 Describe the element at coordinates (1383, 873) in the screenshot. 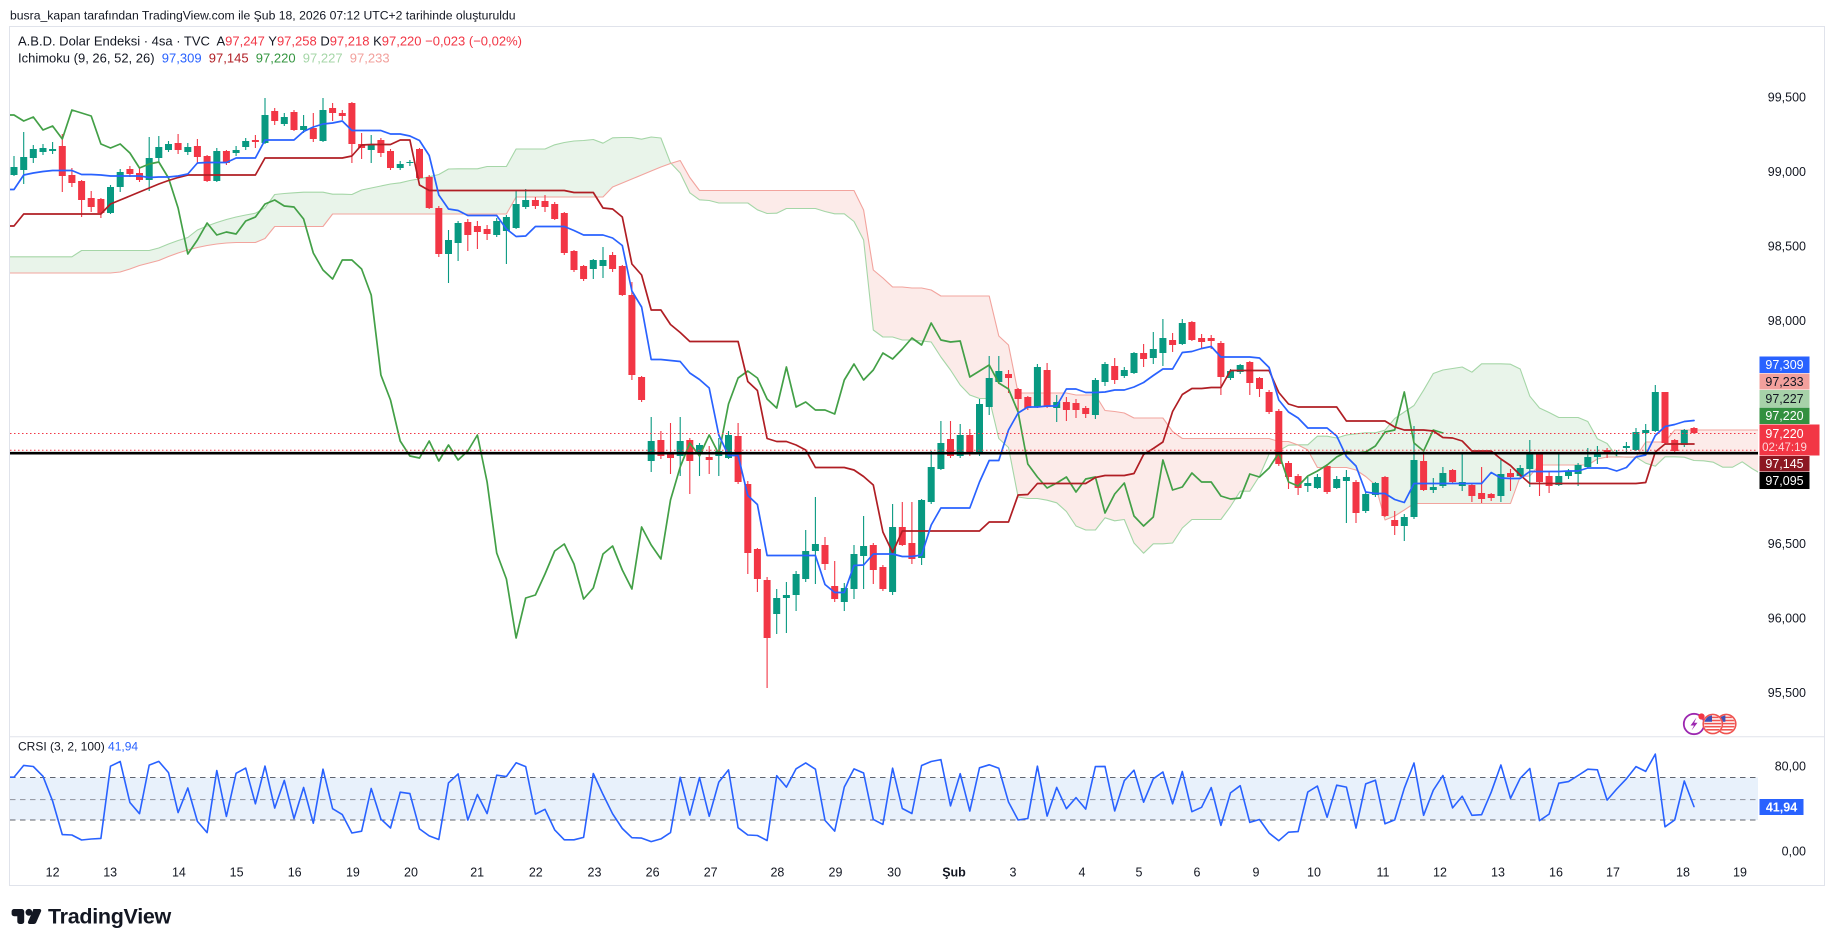

I see `svg-text: 11` at that location.